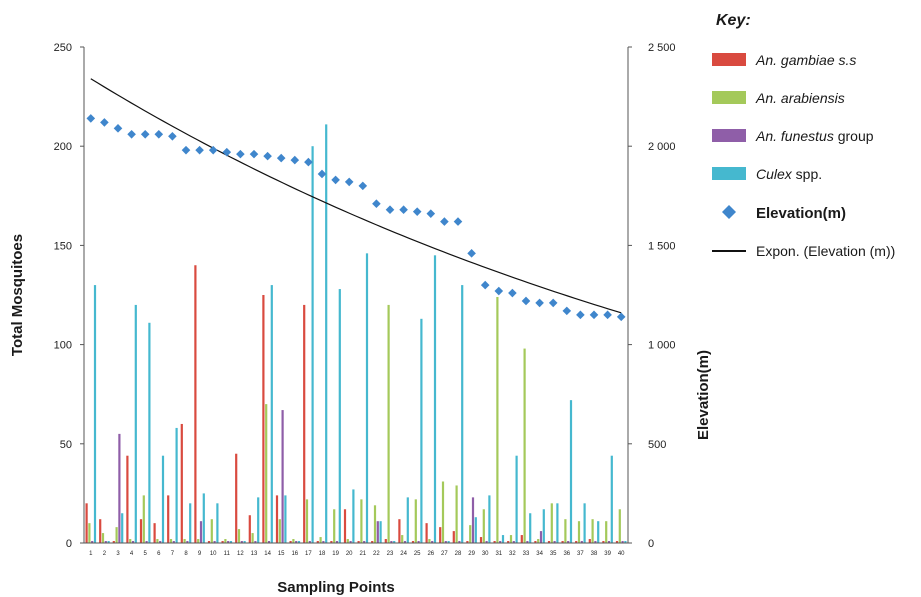 This screenshot has height=597, width=921. Describe the element at coordinates (805, 60) in the screenshot. I see `legend-label-gambiae: An. gambiae s.s` at that location.